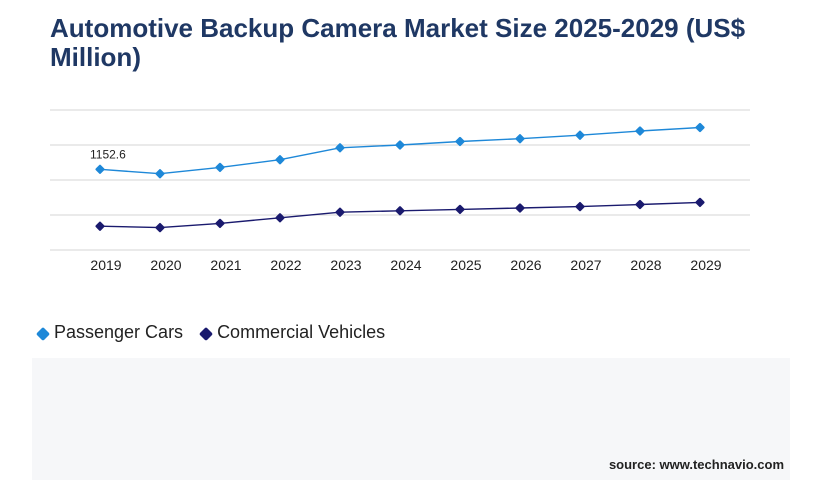 The height and width of the screenshot is (480, 816). Describe the element at coordinates (525, 265) in the screenshot. I see `x-tick-label: 2026` at that location.